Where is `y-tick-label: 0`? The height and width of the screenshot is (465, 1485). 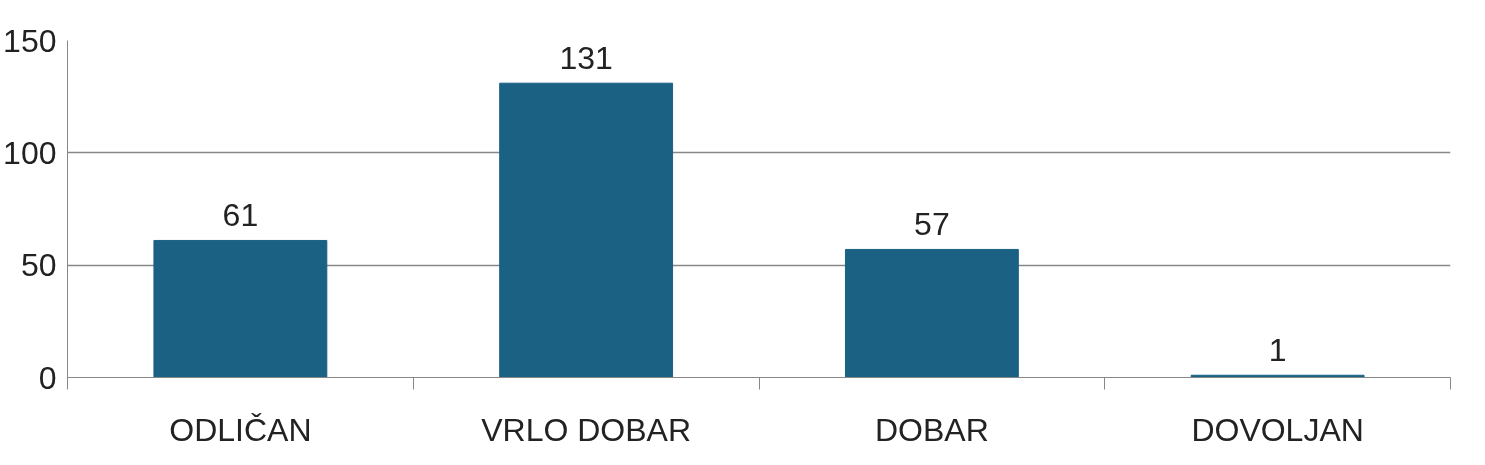
y-tick-label: 0 is located at coordinates (47, 377).